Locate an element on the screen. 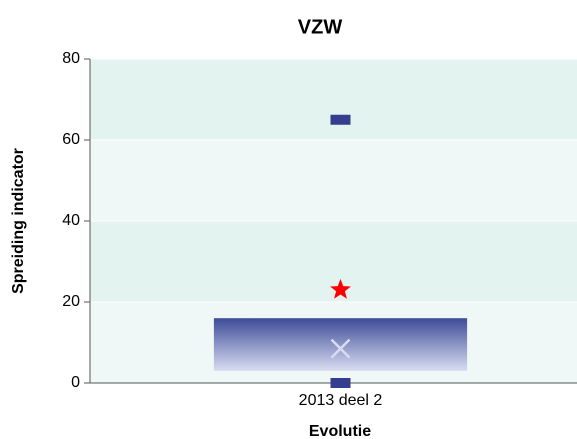  mean-marker is located at coordinates (340, 348).